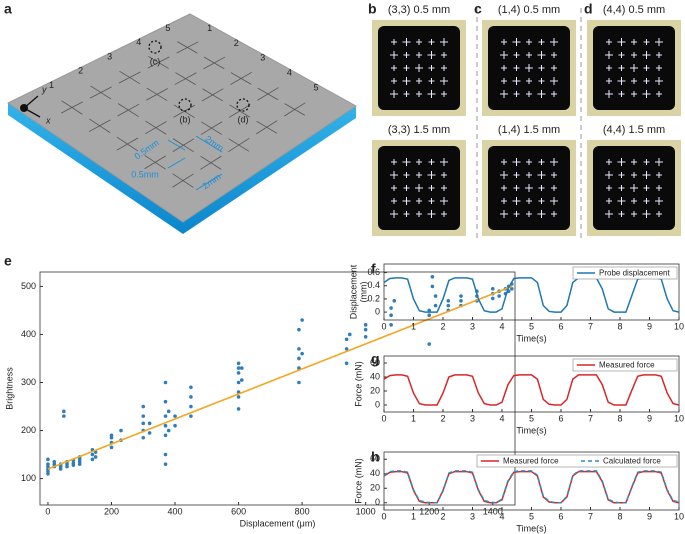  I want to click on y-tick-label: 20, so click(375, 390).